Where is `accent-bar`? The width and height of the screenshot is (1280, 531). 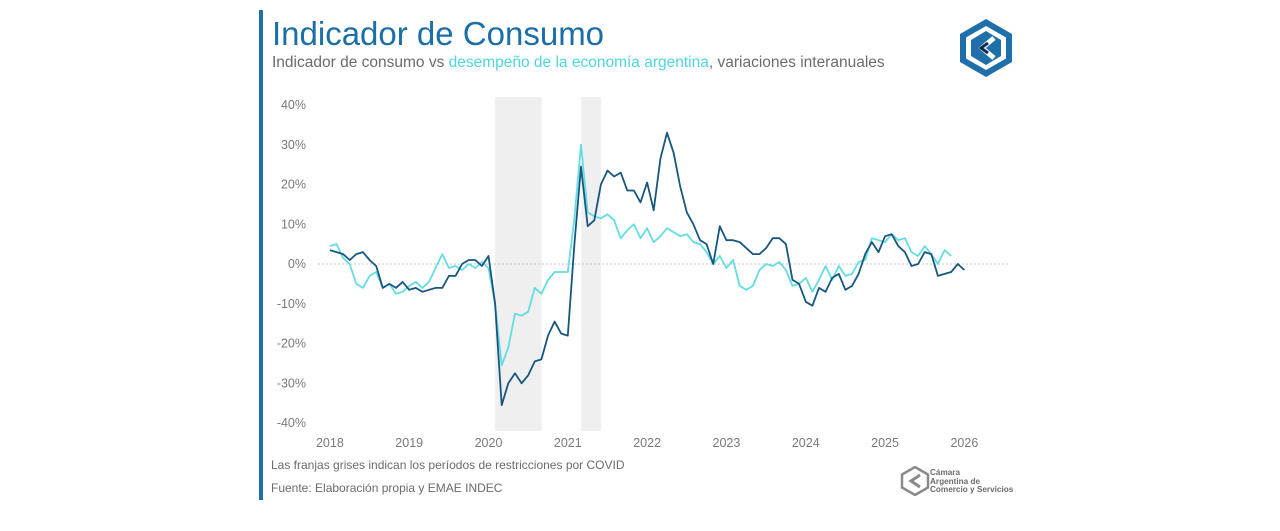
accent-bar is located at coordinates (261, 255).